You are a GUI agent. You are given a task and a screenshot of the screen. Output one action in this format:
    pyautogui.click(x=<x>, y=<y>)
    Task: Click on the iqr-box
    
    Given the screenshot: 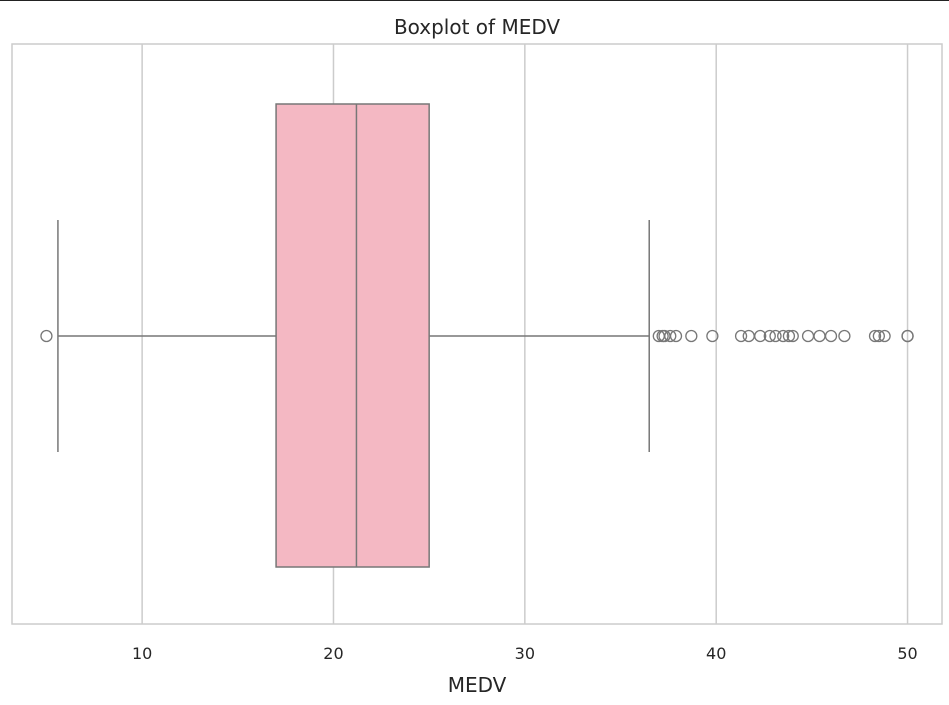 What is the action you would take?
    pyautogui.click(x=352, y=335)
    